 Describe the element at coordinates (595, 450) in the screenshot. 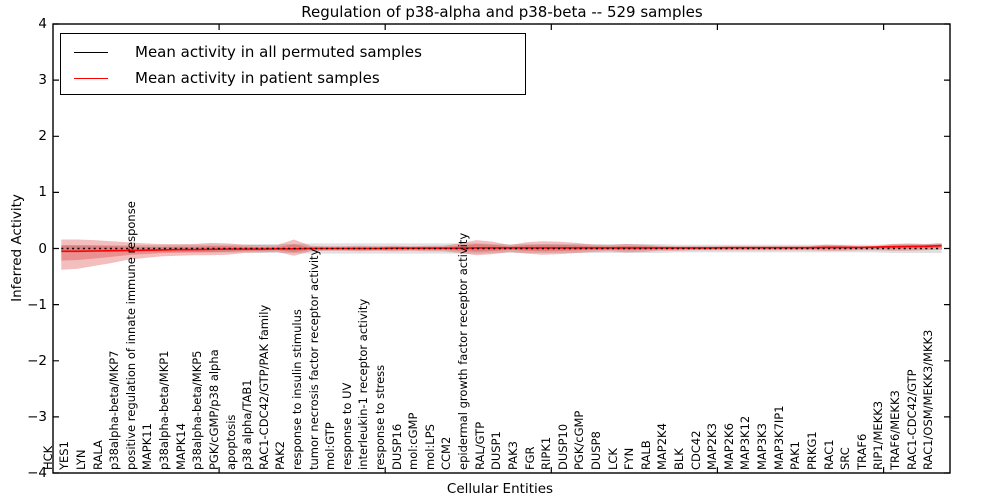

I see `x-tick-label: DUSP8` at that location.